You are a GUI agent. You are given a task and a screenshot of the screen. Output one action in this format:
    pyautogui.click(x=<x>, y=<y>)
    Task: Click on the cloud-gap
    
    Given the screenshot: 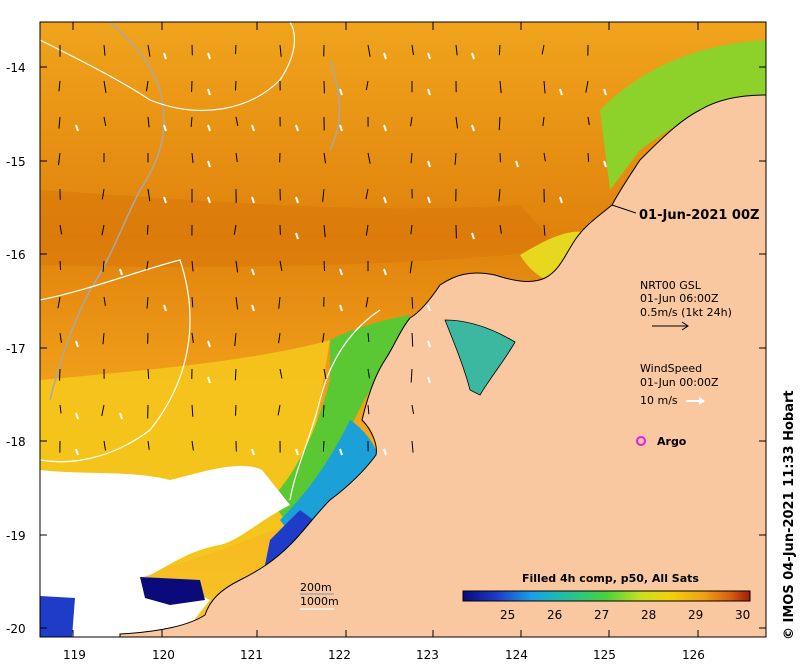 What is the action you would take?
    pyautogui.click(x=165, y=535)
    